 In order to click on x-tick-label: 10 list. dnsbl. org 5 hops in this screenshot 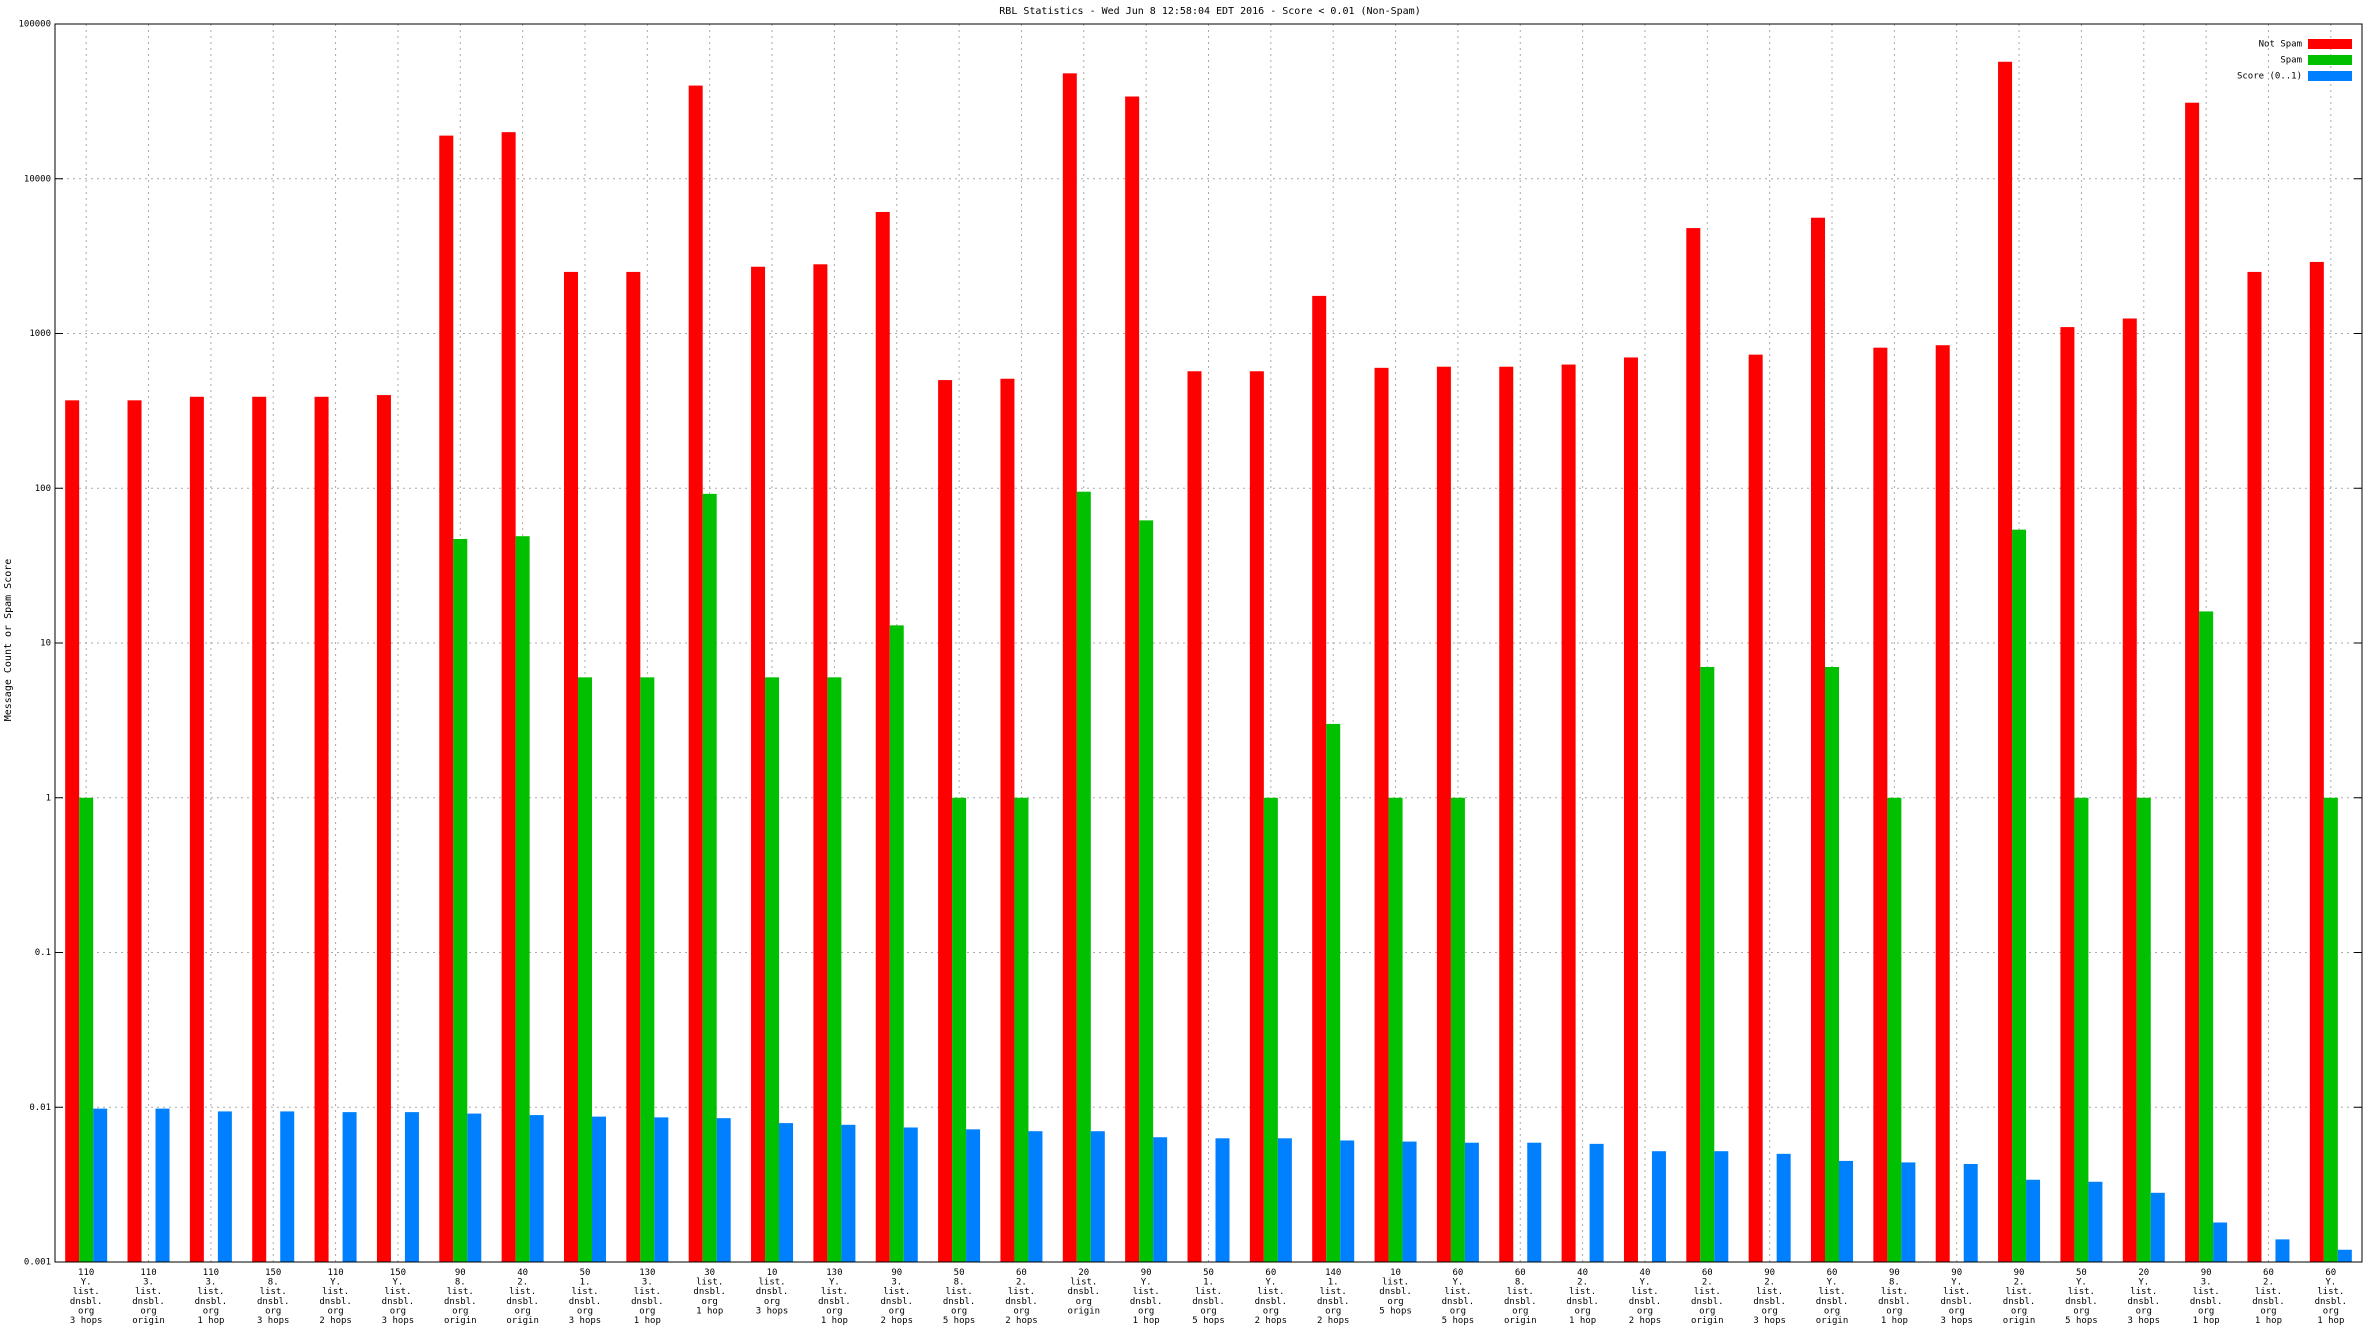, I will do `click(1395, 1292)`.